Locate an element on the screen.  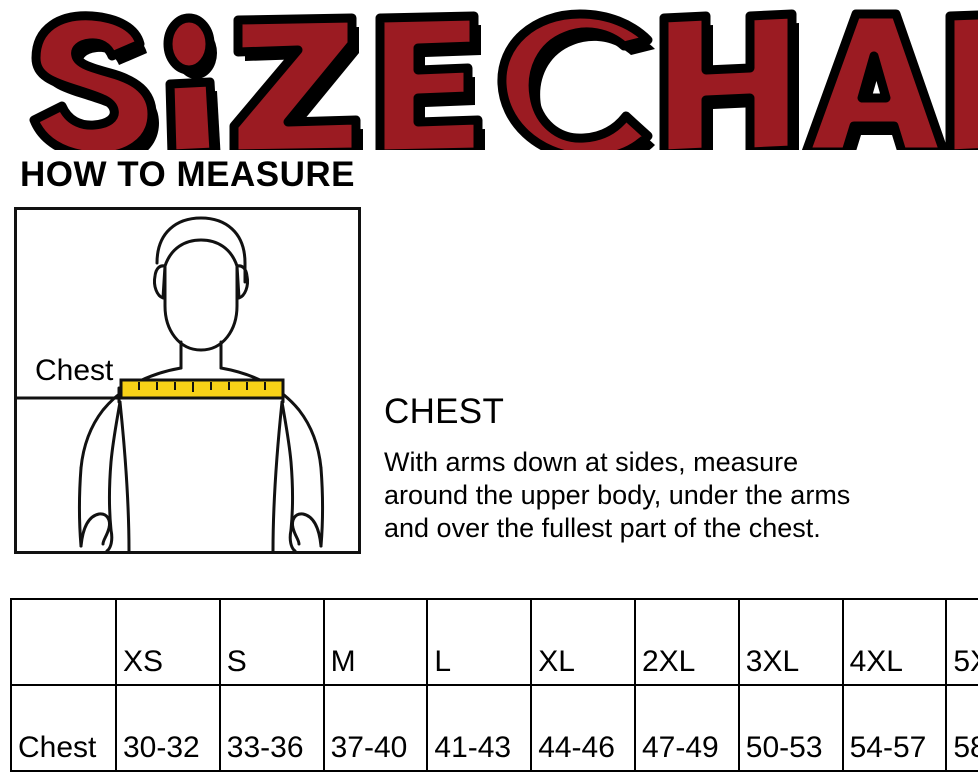
table-header-2xl: 2XL is located at coordinates (686, 642).